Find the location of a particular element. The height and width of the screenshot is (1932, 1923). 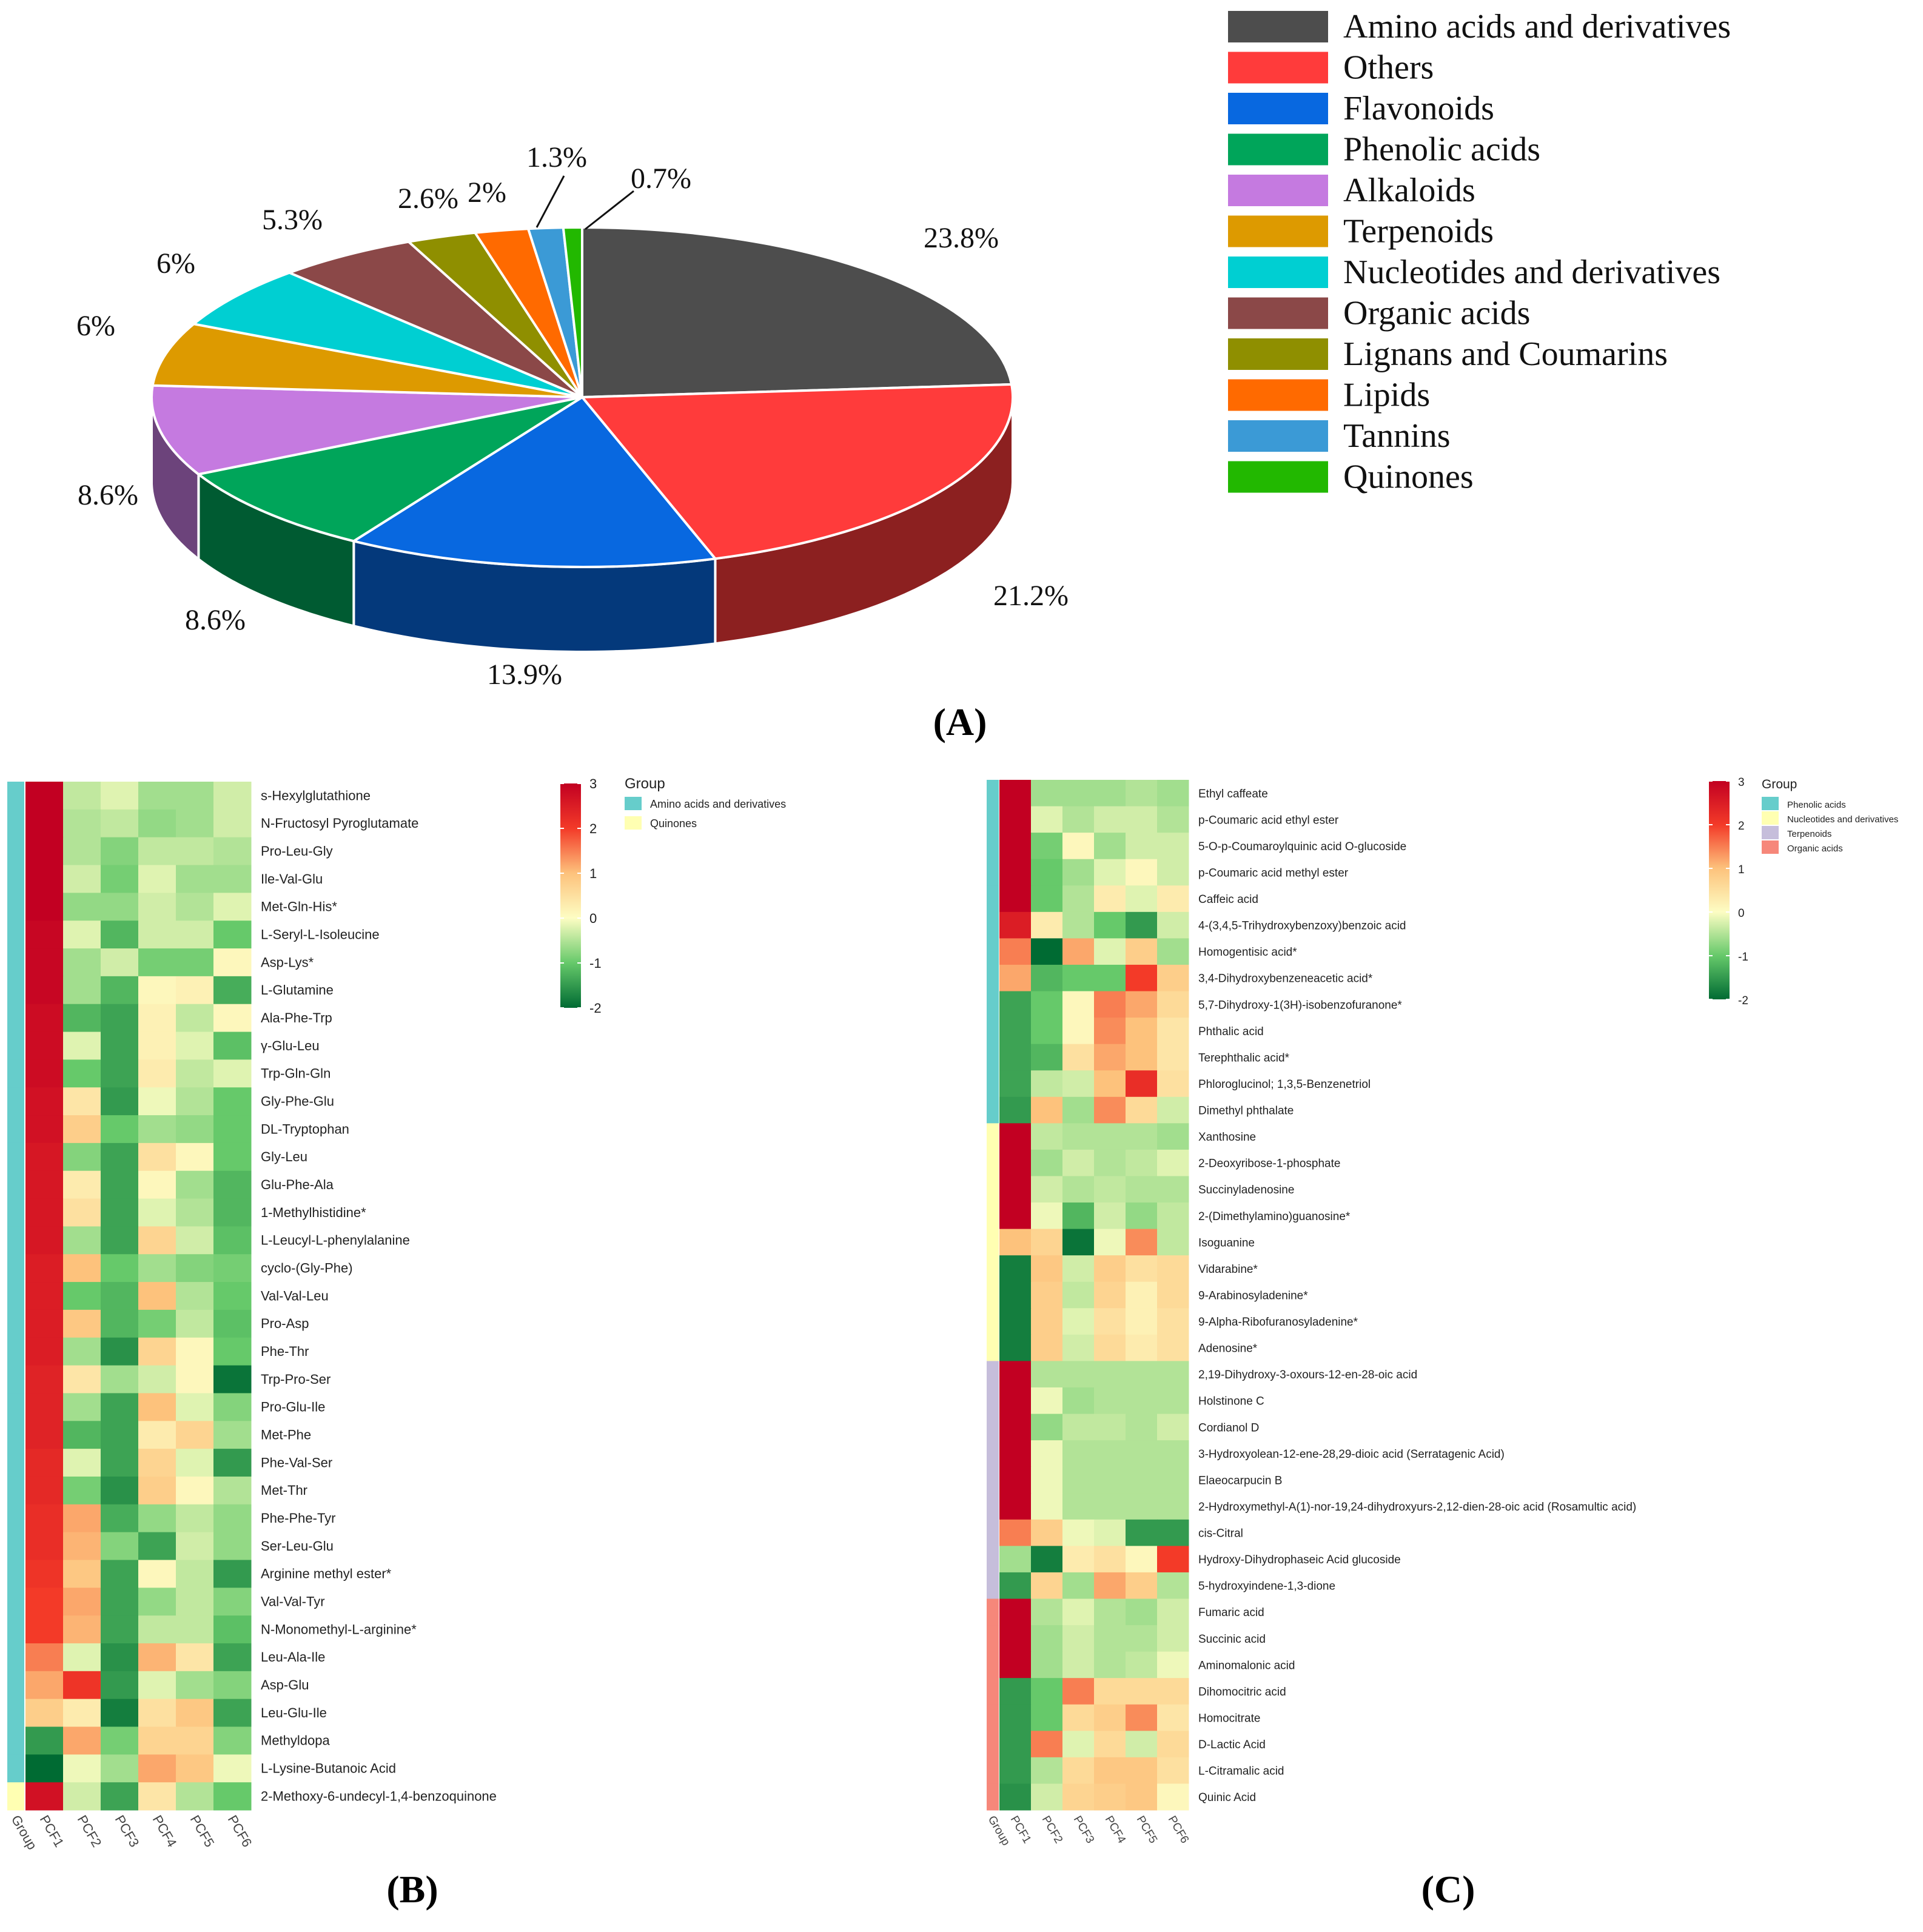

row-label: Dihomocitric acid is located at coordinates (1242, 1693).